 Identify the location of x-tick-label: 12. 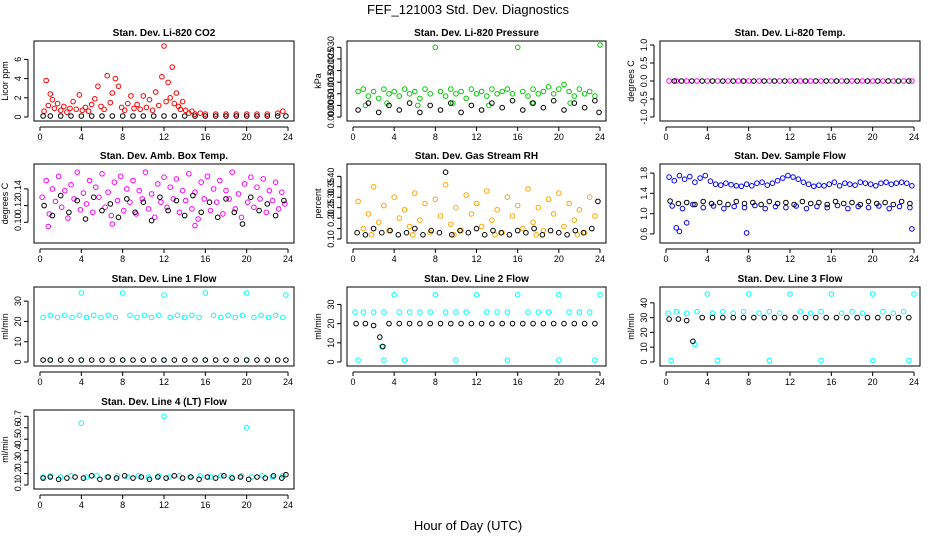
(164, 259).